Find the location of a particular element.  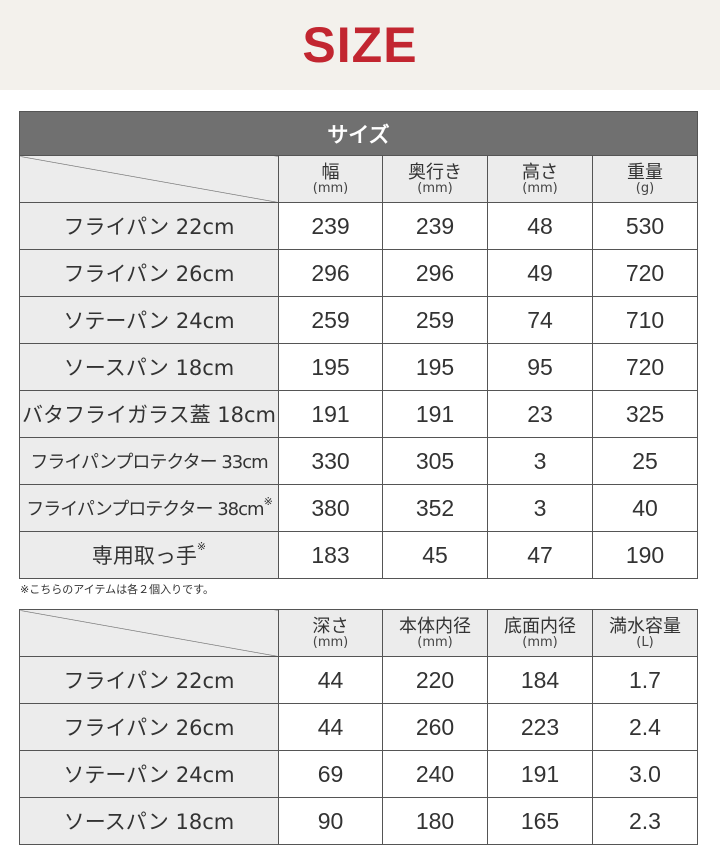

value-cell: 2.3 is located at coordinates (645, 821).